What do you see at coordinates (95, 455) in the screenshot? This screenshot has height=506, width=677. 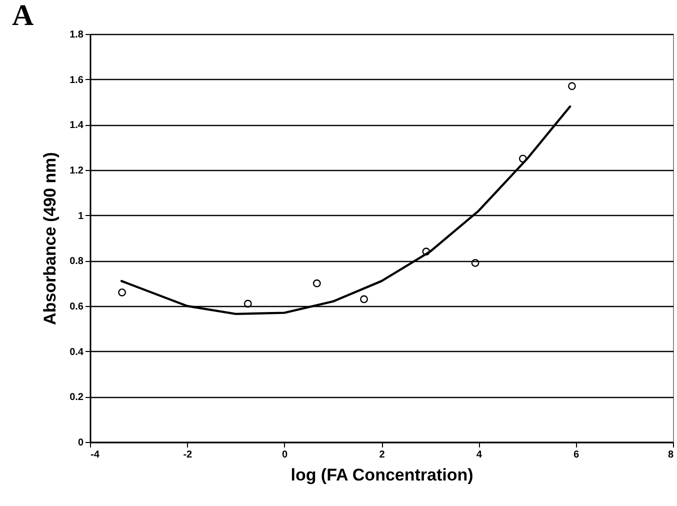 I see `x-tick-label: -4` at bounding box center [95, 455].